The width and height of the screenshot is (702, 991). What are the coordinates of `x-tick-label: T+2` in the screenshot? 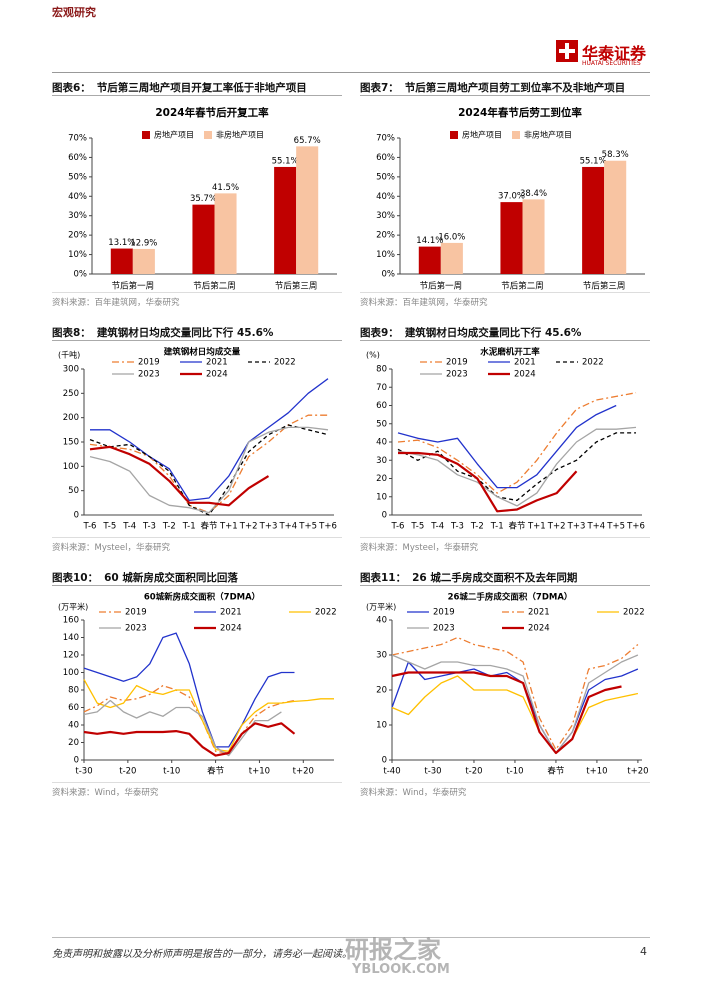 It's located at (248, 527).